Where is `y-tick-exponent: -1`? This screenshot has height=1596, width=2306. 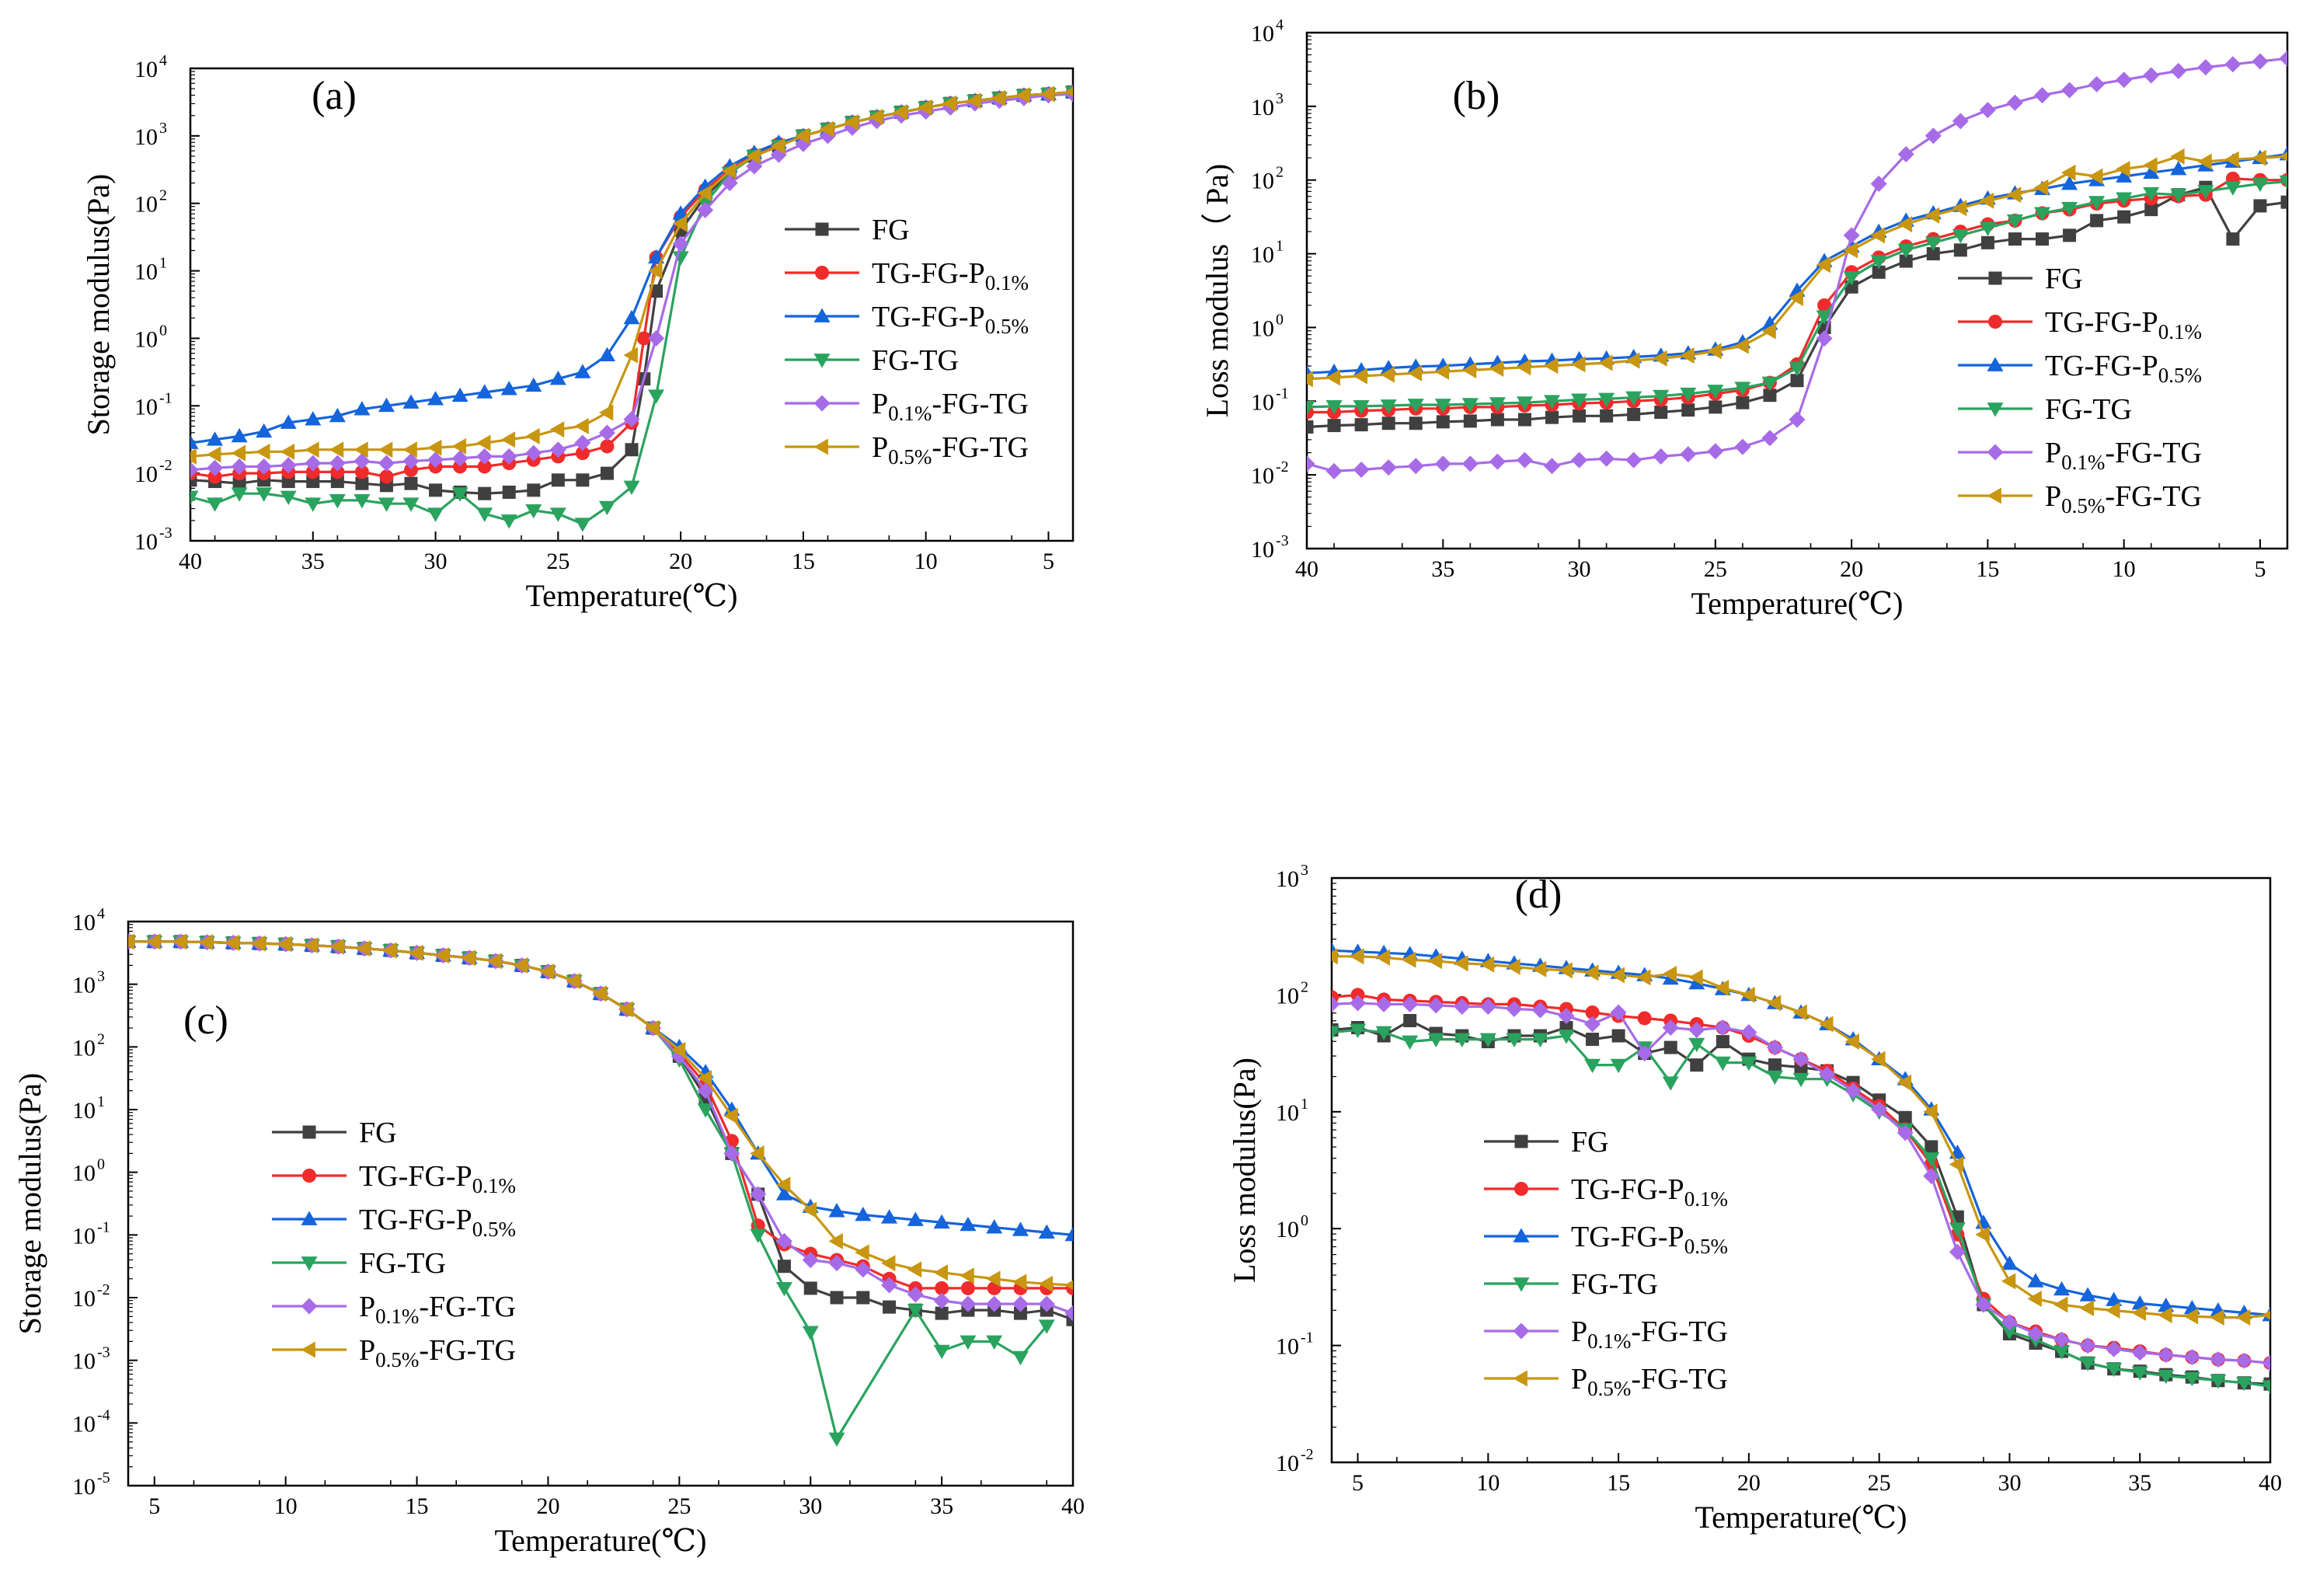 y-tick-exponent: -1 is located at coordinates (1307, 1338).